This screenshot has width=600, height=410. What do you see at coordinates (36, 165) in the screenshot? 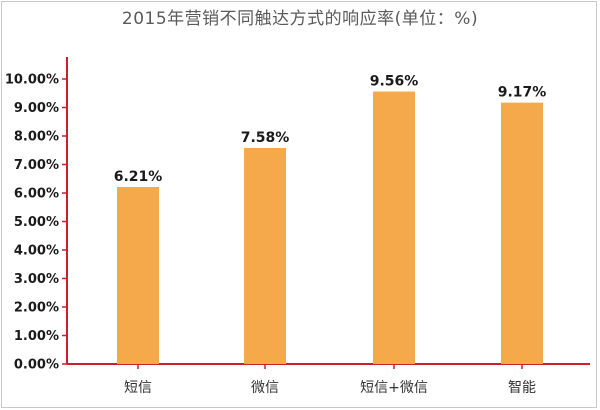
I see `y-tick-label: 7.00%` at bounding box center [36, 165].